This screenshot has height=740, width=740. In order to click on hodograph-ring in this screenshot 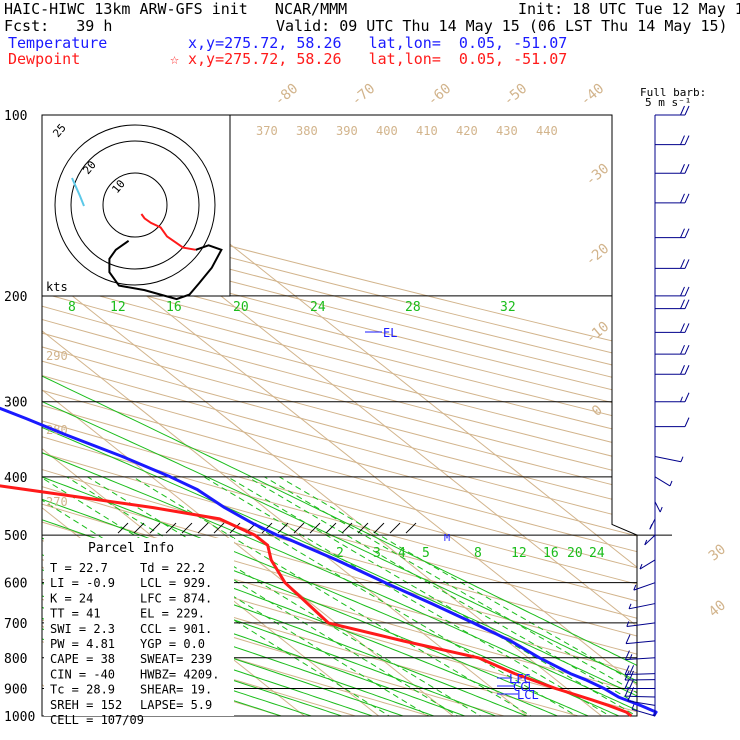, I will do `click(135, 205)`.